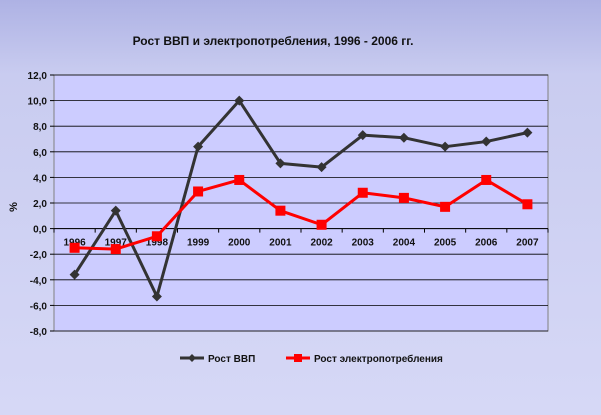 This screenshot has height=415, width=601. What do you see at coordinates (39, 281) in the screenshot?
I see `y-tick-label: -4,0` at bounding box center [39, 281].